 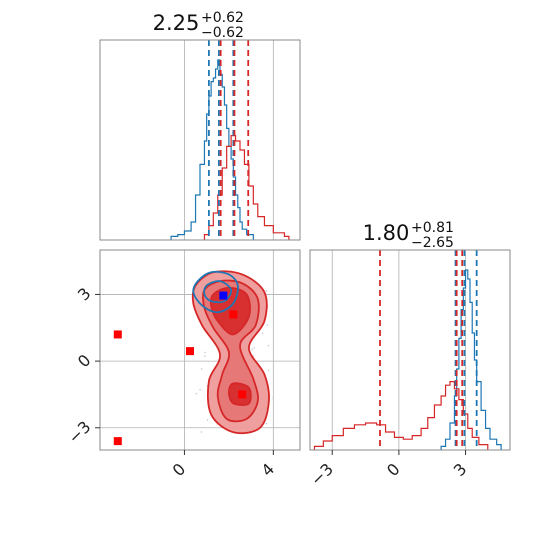 I want to click on p2-xtick-label-0: −3, so click(x=322, y=474).